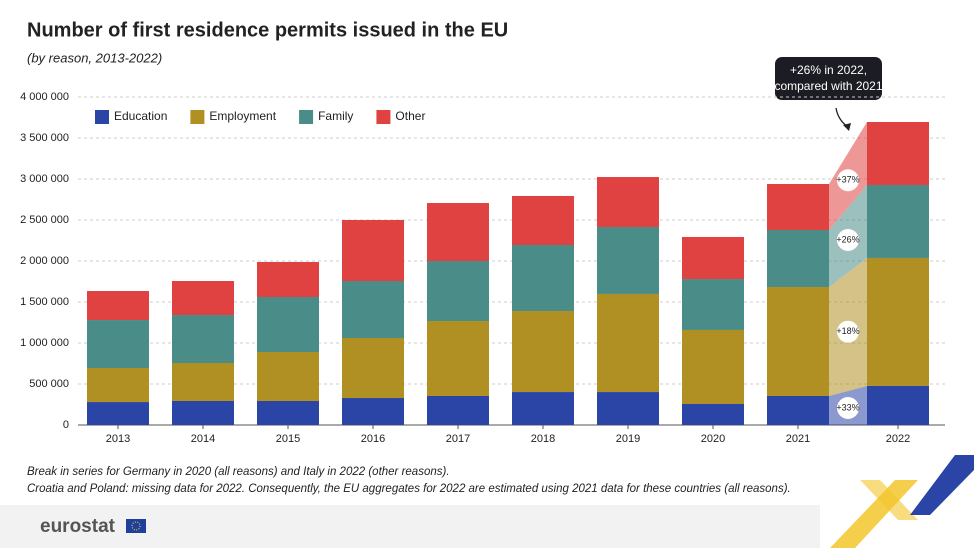 This screenshot has height=548, width=974. Describe the element at coordinates (458, 439) in the screenshot. I see `x-tick-label: 2017` at that location.